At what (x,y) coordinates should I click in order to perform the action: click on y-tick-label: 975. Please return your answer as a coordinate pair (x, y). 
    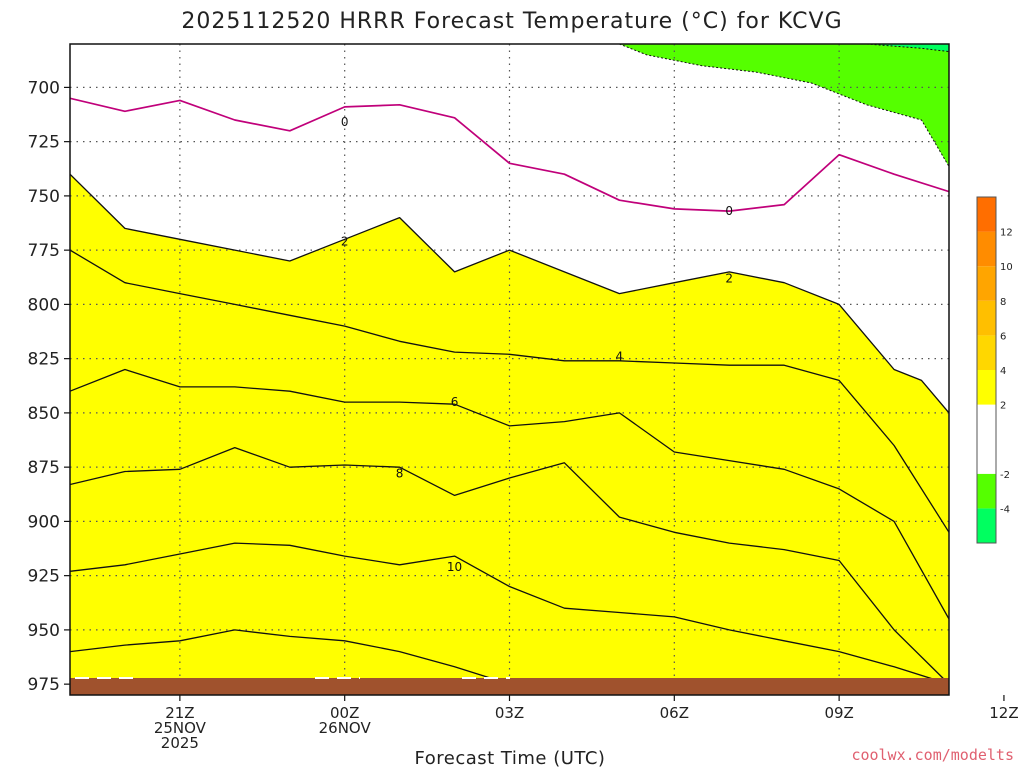
    Looking at the image, I should click on (44, 685).